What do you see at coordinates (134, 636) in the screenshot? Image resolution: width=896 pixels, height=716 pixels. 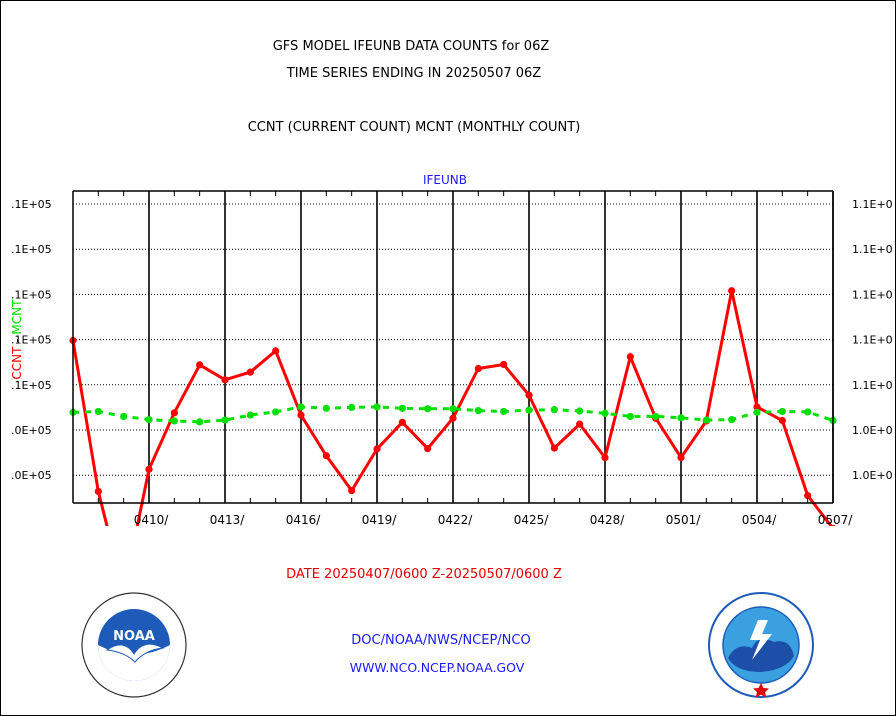 I see `svg-text: NOAA` at bounding box center [134, 636].